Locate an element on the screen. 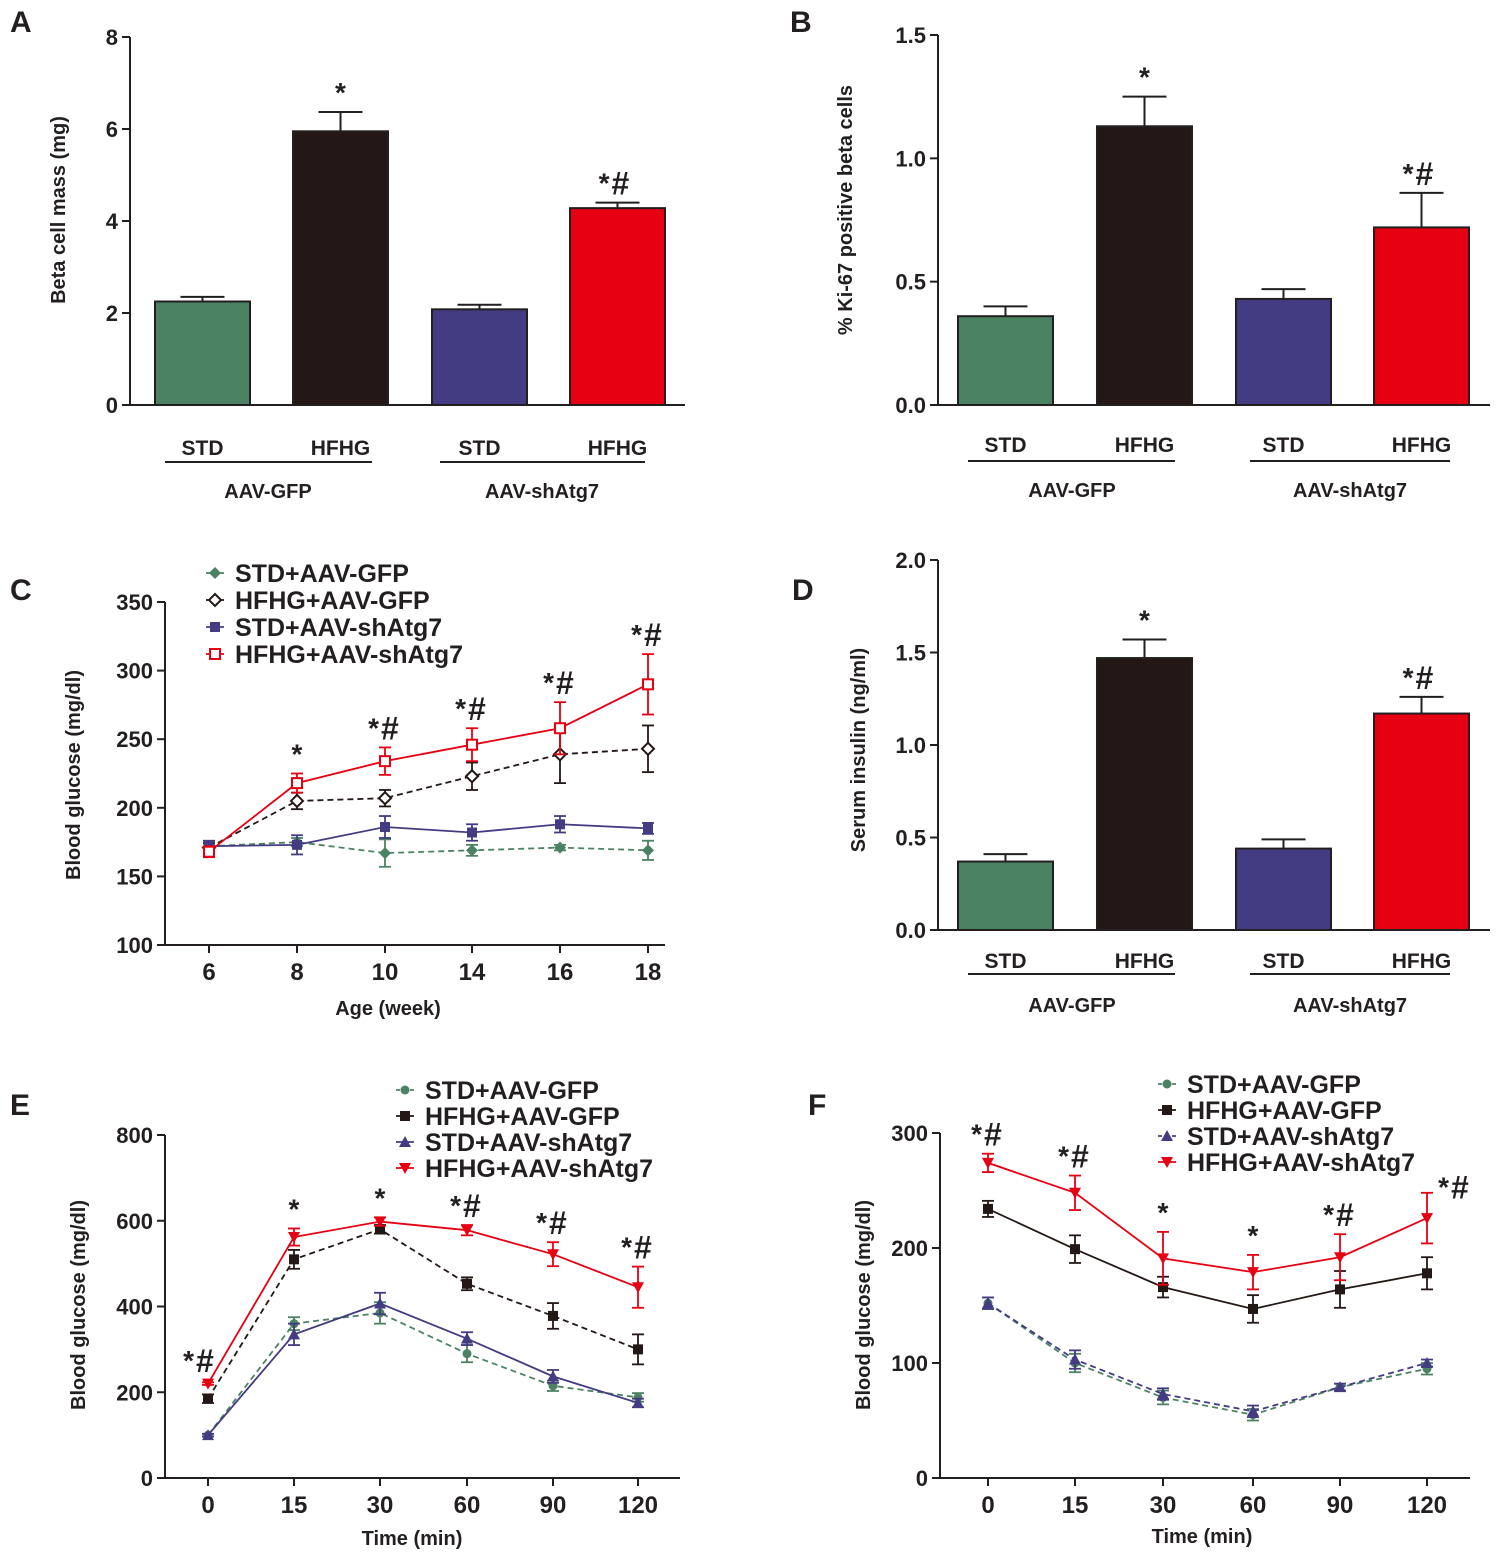  x-axis-E is located at coordinates (422, 1481).